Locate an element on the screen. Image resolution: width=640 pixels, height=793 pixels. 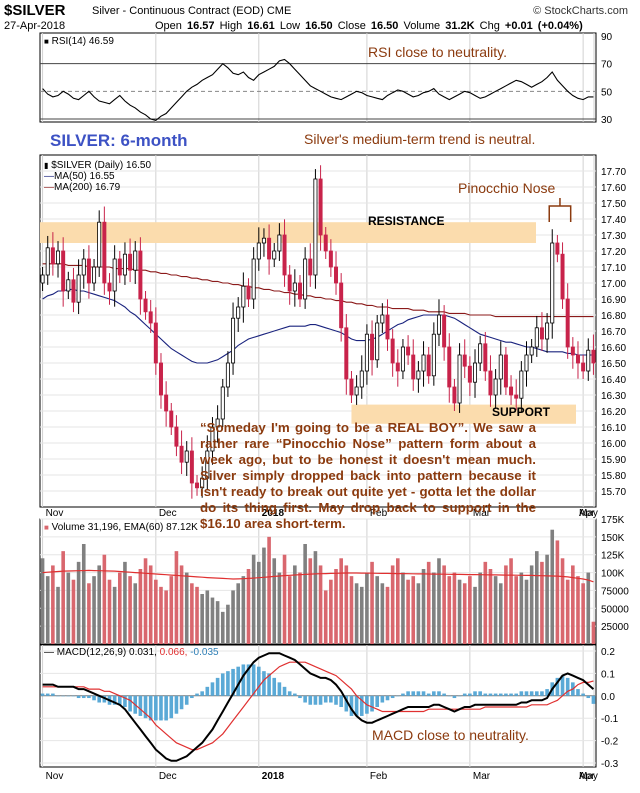
macd-x-label: Apr is located at coordinates (587, 776).